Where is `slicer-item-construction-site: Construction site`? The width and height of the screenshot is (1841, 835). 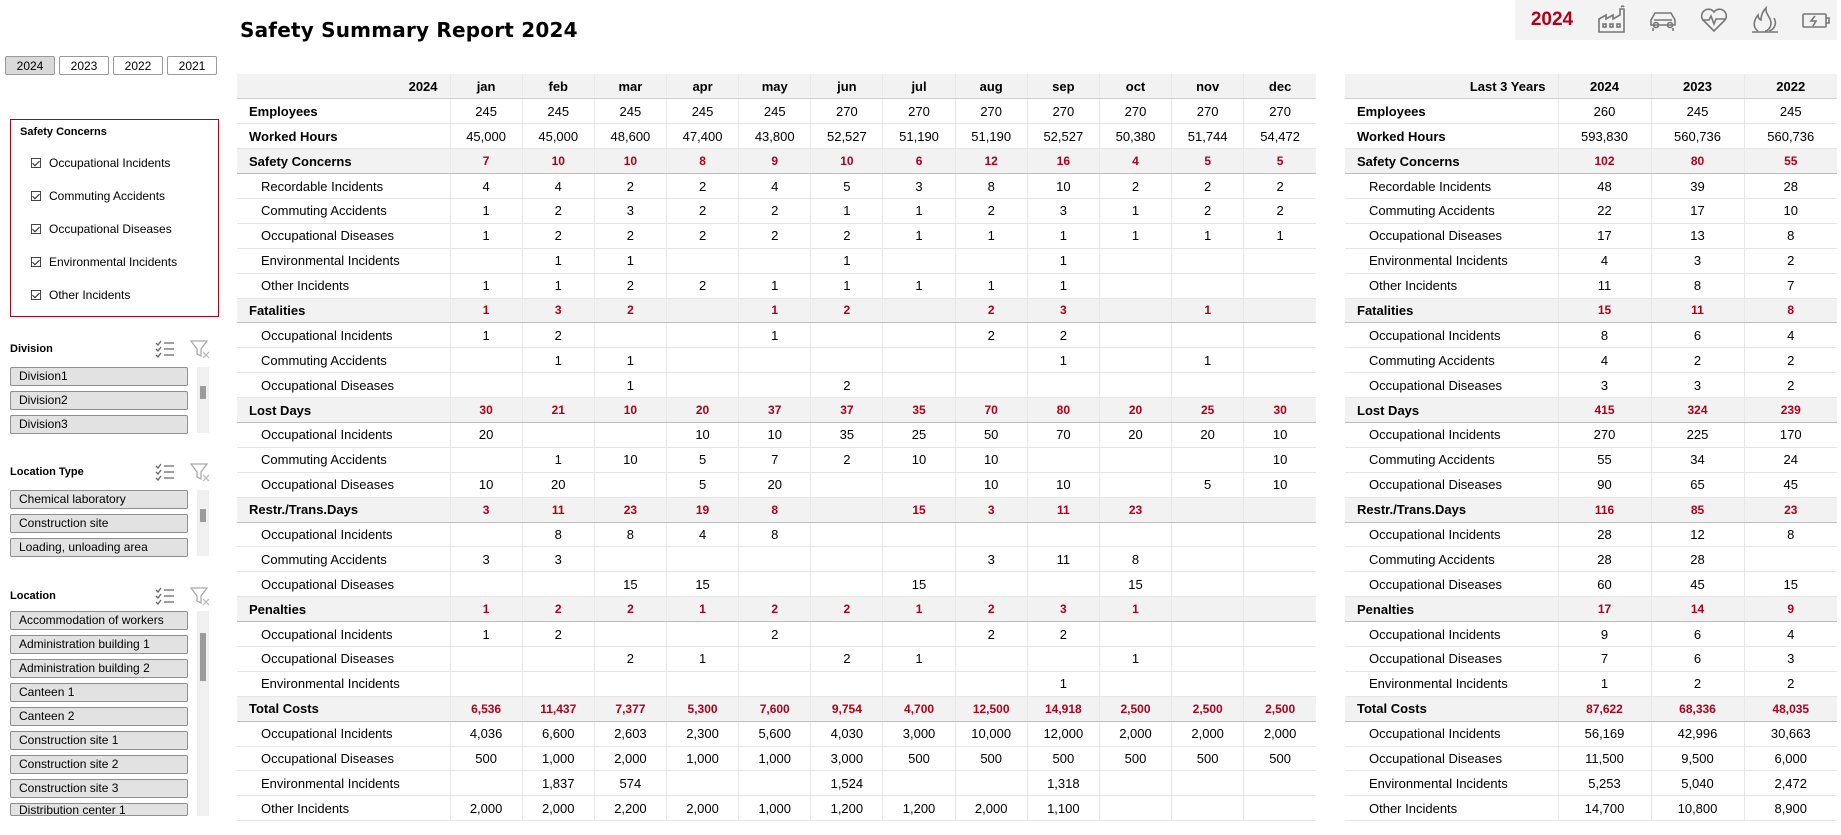
slicer-item-construction-site: Construction site is located at coordinates (99, 523).